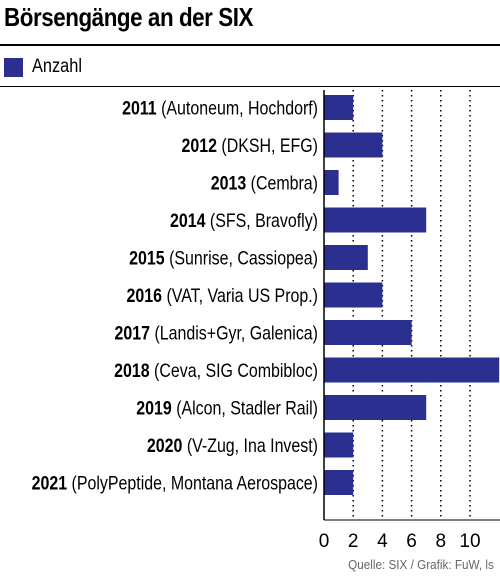 The height and width of the screenshot is (576, 500). What do you see at coordinates (147, 258) in the screenshot?
I see `category-year: 2015` at bounding box center [147, 258].